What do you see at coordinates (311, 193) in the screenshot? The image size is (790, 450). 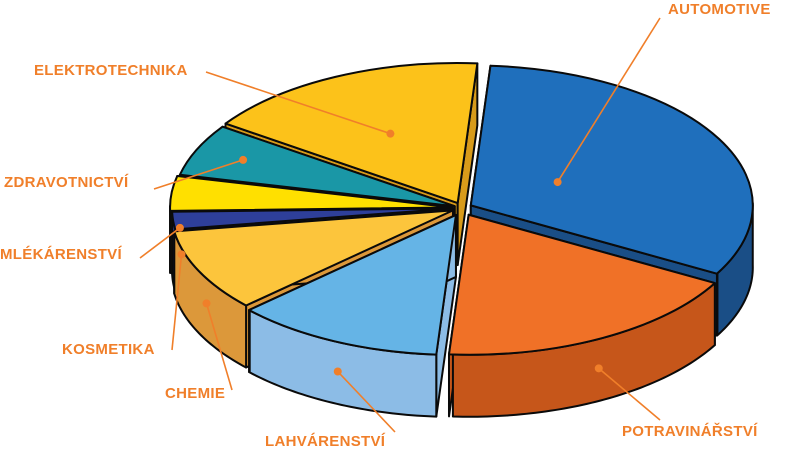 I see `slice-mlekarenstvi` at bounding box center [311, 193].